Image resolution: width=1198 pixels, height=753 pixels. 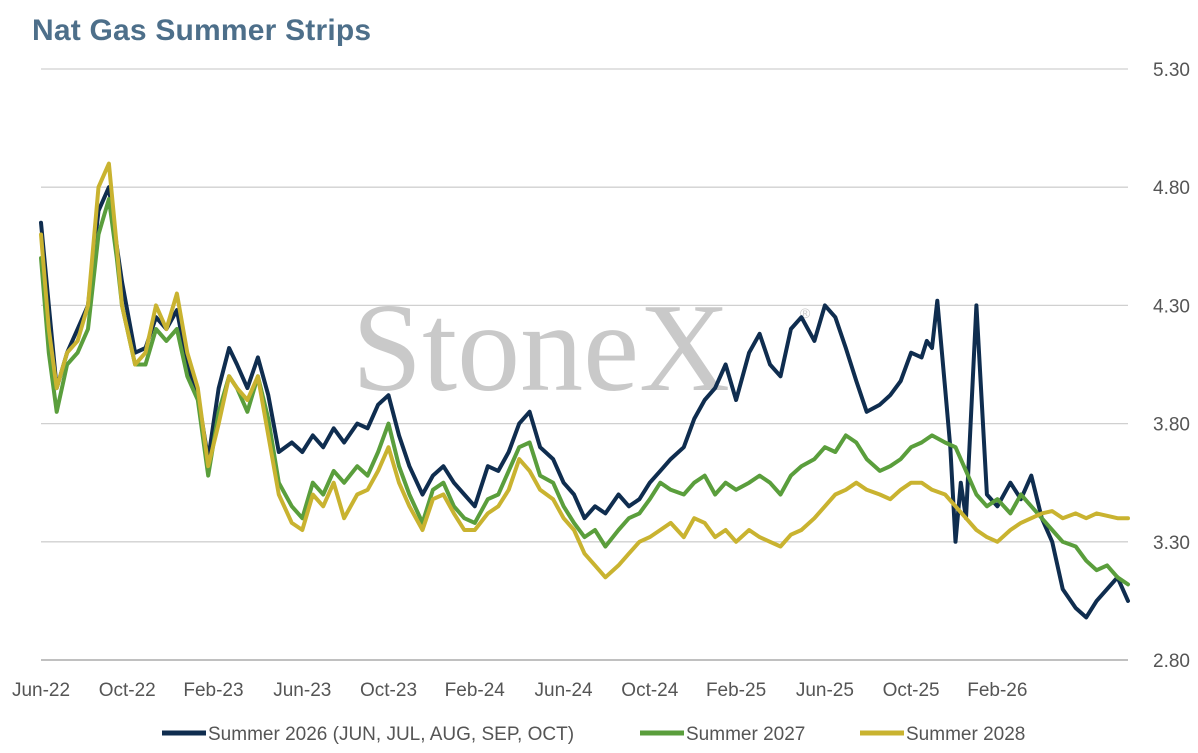 I want to click on watermark: StoneX ®, so click(x=581, y=348).